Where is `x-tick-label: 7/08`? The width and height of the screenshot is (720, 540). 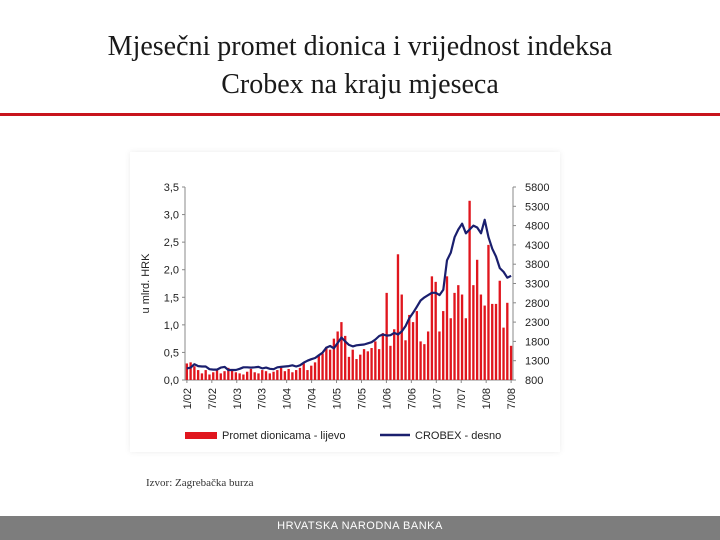 x-tick-label: 7/08 is located at coordinates (512, 398).